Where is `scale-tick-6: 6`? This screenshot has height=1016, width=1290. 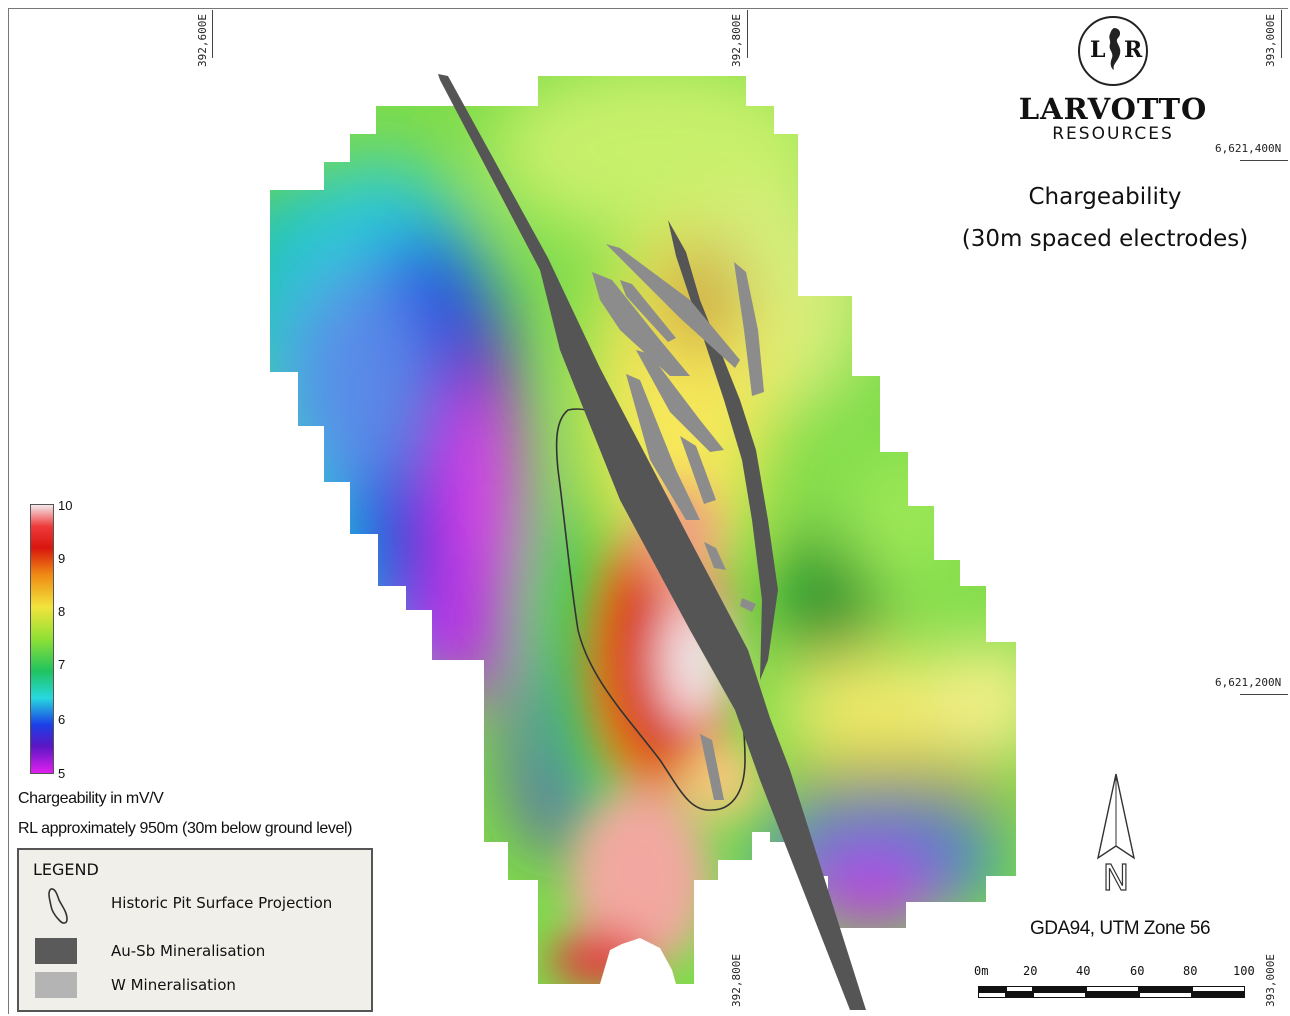 scale-tick-6: 6 is located at coordinates (62, 719).